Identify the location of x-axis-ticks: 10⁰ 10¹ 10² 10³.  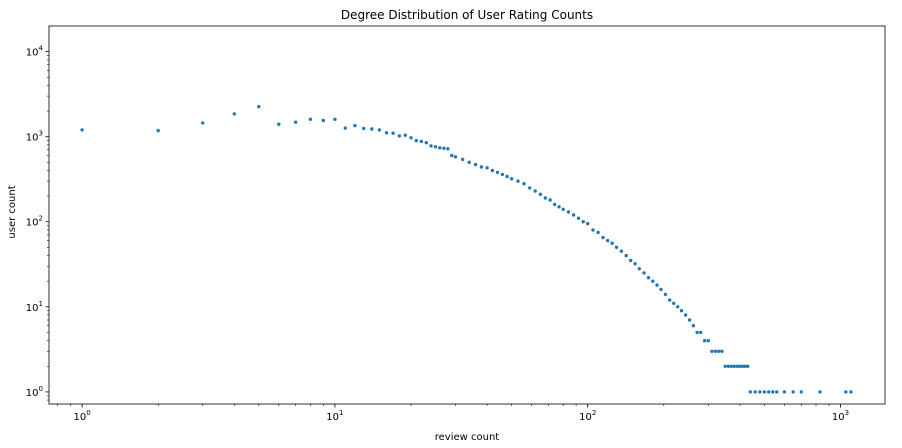
(453, 413).